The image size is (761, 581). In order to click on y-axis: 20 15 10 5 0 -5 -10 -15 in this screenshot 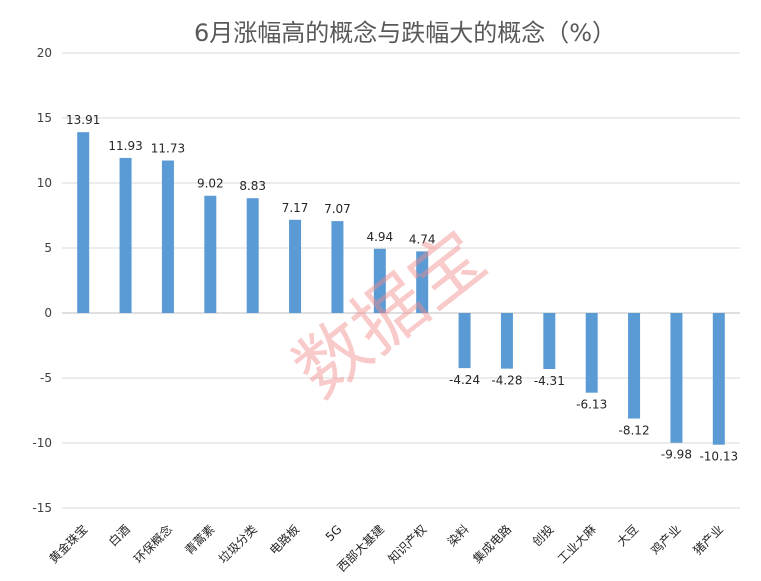, I will do `click(42, 280)`.